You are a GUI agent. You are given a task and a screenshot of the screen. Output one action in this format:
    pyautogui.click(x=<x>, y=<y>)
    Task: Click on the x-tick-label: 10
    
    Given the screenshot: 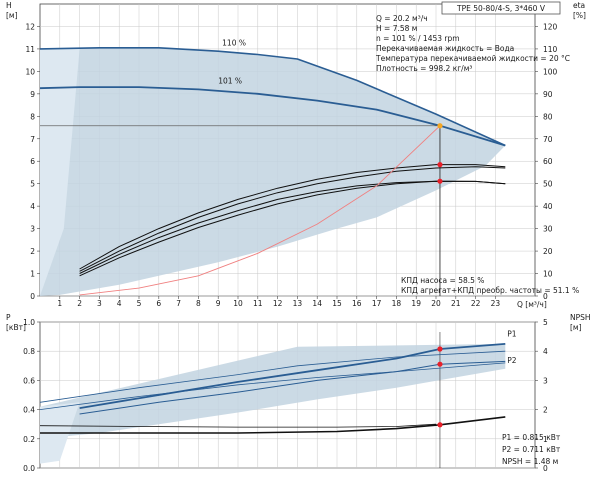 What is the action you would take?
    pyautogui.click(x=238, y=303)
    